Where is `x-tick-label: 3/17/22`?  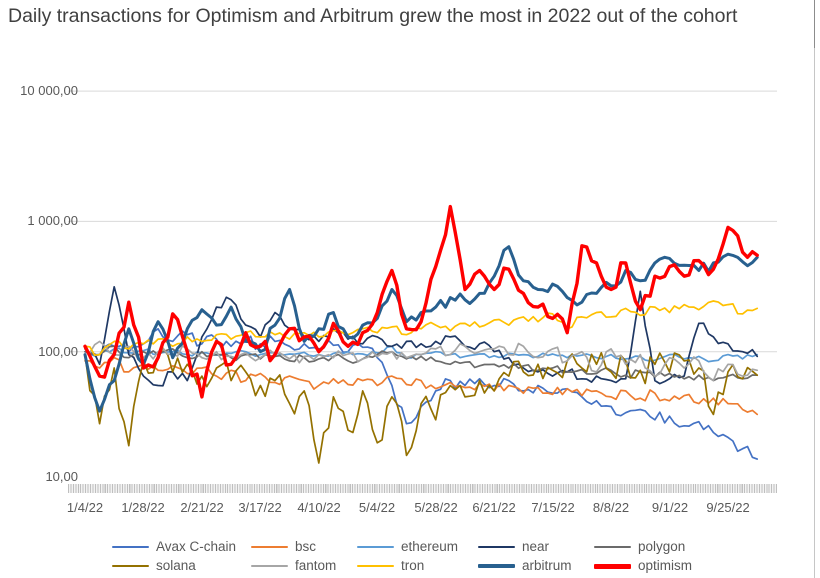 x-tick-label: 3/17/22 is located at coordinates (260, 507).